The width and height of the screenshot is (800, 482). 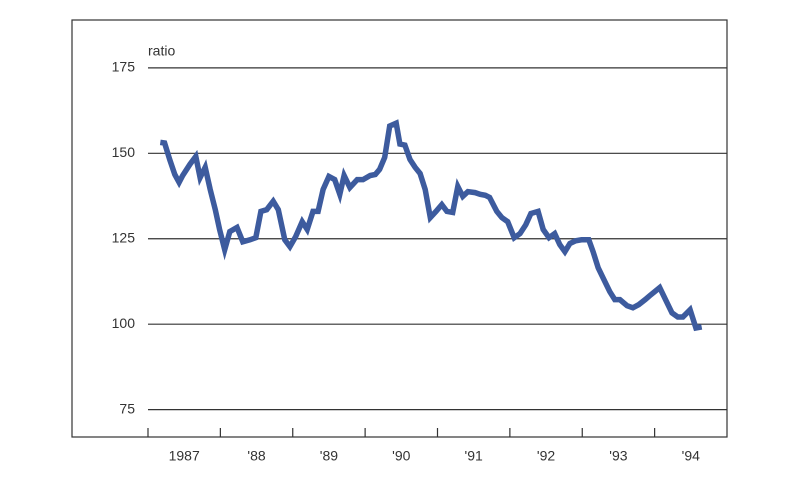 What do you see at coordinates (474, 456) in the screenshot?
I see `x-tick-label: '91` at bounding box center [474, 456].